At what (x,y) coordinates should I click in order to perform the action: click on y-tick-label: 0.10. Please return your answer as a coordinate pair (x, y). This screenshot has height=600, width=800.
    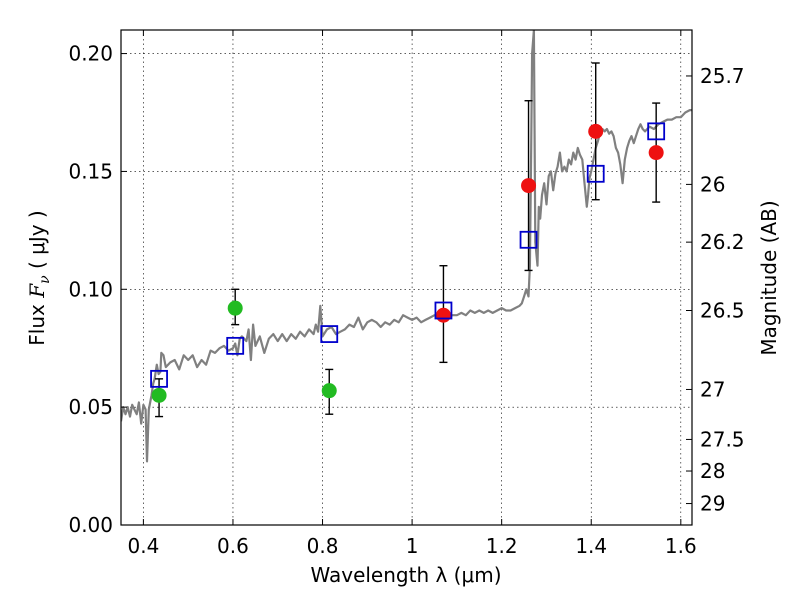
    Looking at the image, I should click on (90, 289).